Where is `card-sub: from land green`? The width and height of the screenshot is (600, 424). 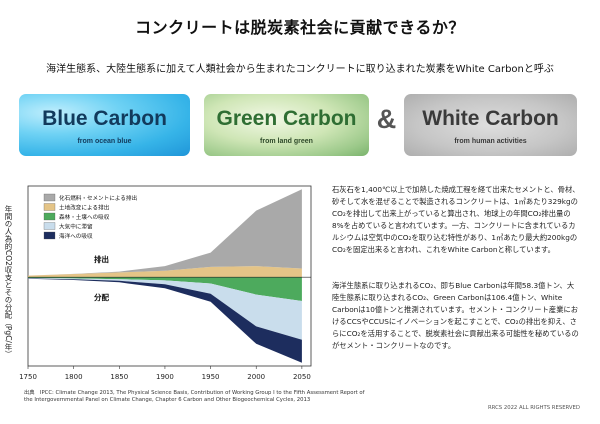 card-sub: from land green is located at coordinates (286, 141).